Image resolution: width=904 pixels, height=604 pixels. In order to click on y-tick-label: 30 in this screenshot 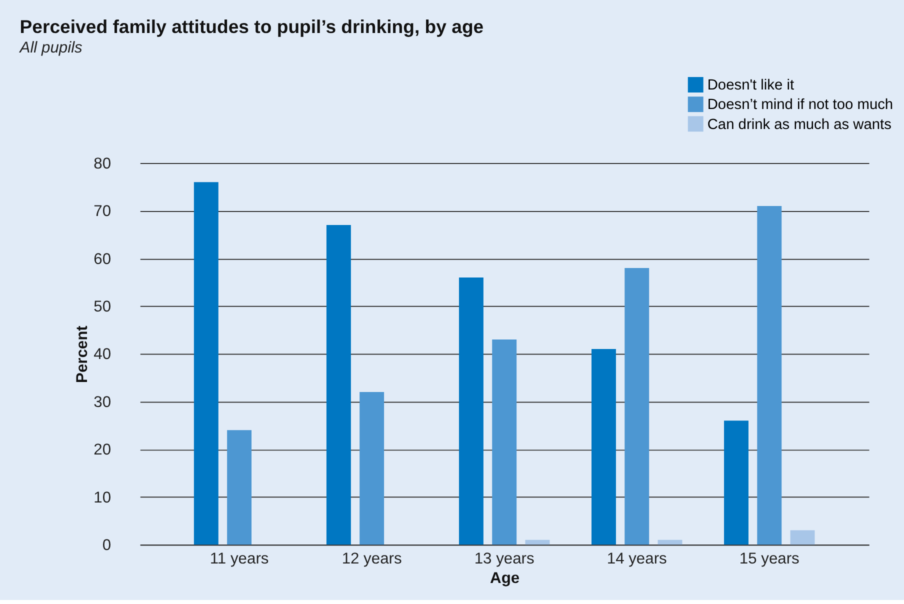, I will do `click(103, 402)`.